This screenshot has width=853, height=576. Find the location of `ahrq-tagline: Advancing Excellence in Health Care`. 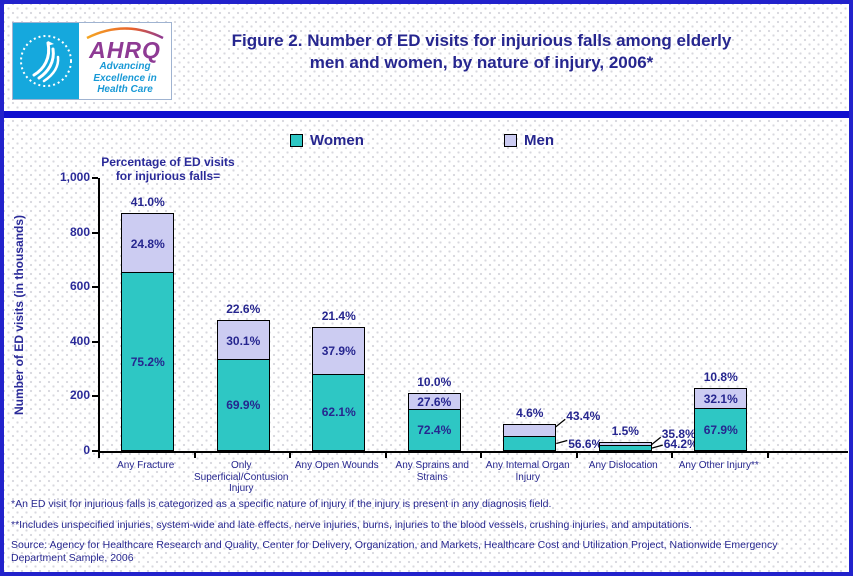

ahrq-tagline: Advancing Excellence in Health Care is located at coordinates (125, 78).